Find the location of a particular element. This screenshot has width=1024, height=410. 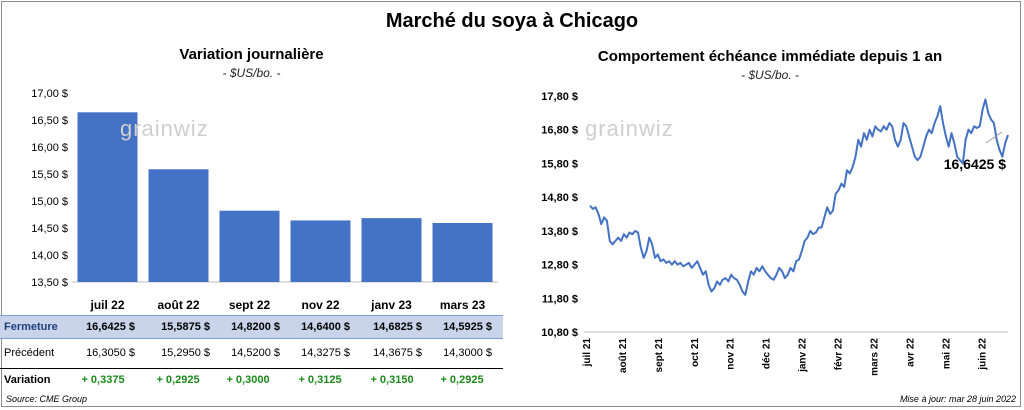

y-tick-label: 15,00 $ is located at coordinates (49, 202).